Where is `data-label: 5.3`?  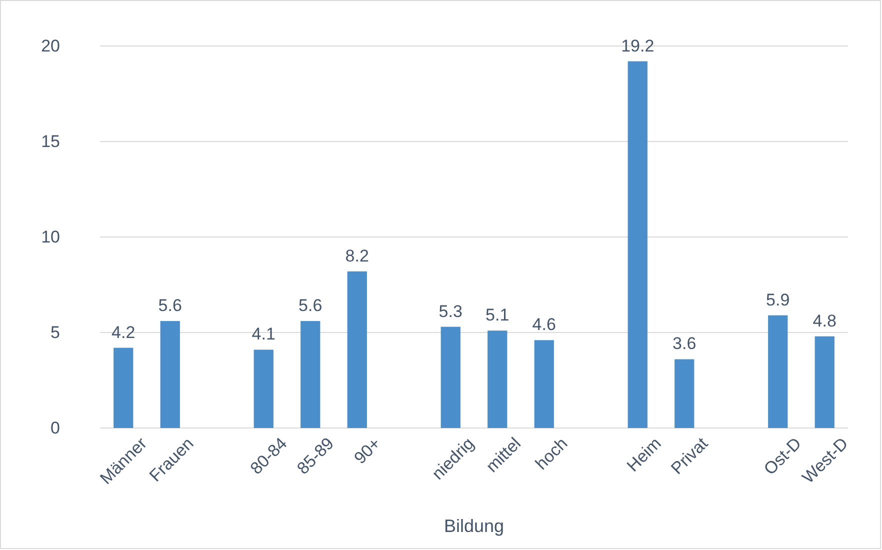
data-label: 5.3 is located at coordinates (450, 311).